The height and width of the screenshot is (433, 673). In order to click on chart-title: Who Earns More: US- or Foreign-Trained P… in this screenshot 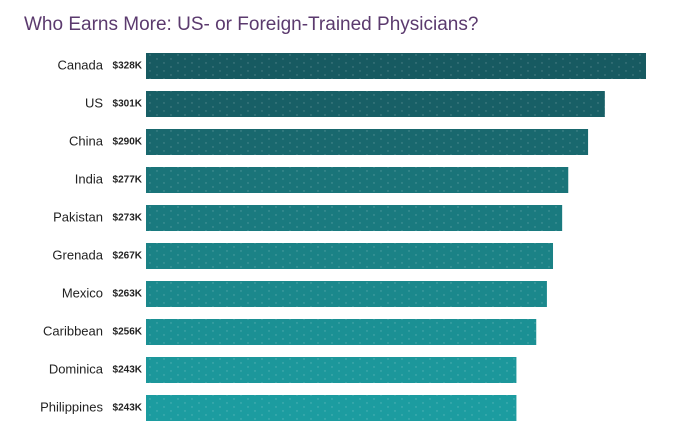, I will do `click(251, 24)`.